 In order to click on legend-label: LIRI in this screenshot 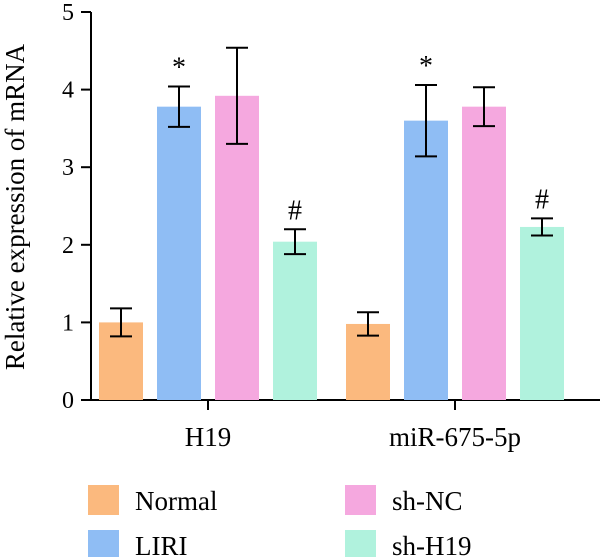, I will do `click(161, 544)`.